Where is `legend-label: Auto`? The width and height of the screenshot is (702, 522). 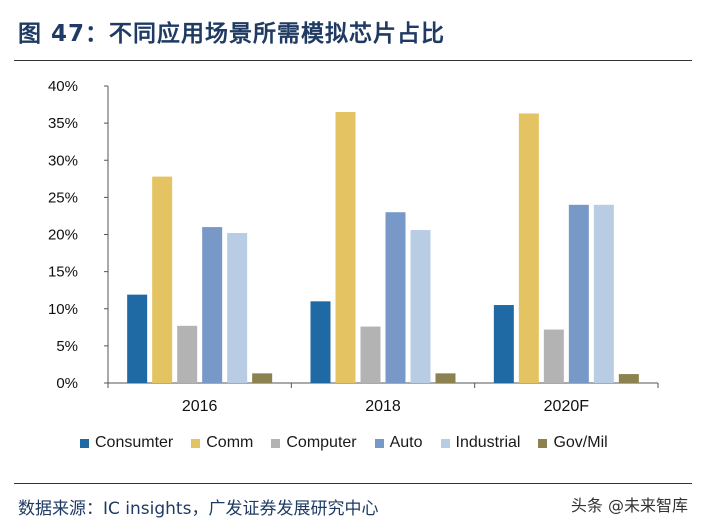
legend-label: Auto is located at coordinates (406, 442).